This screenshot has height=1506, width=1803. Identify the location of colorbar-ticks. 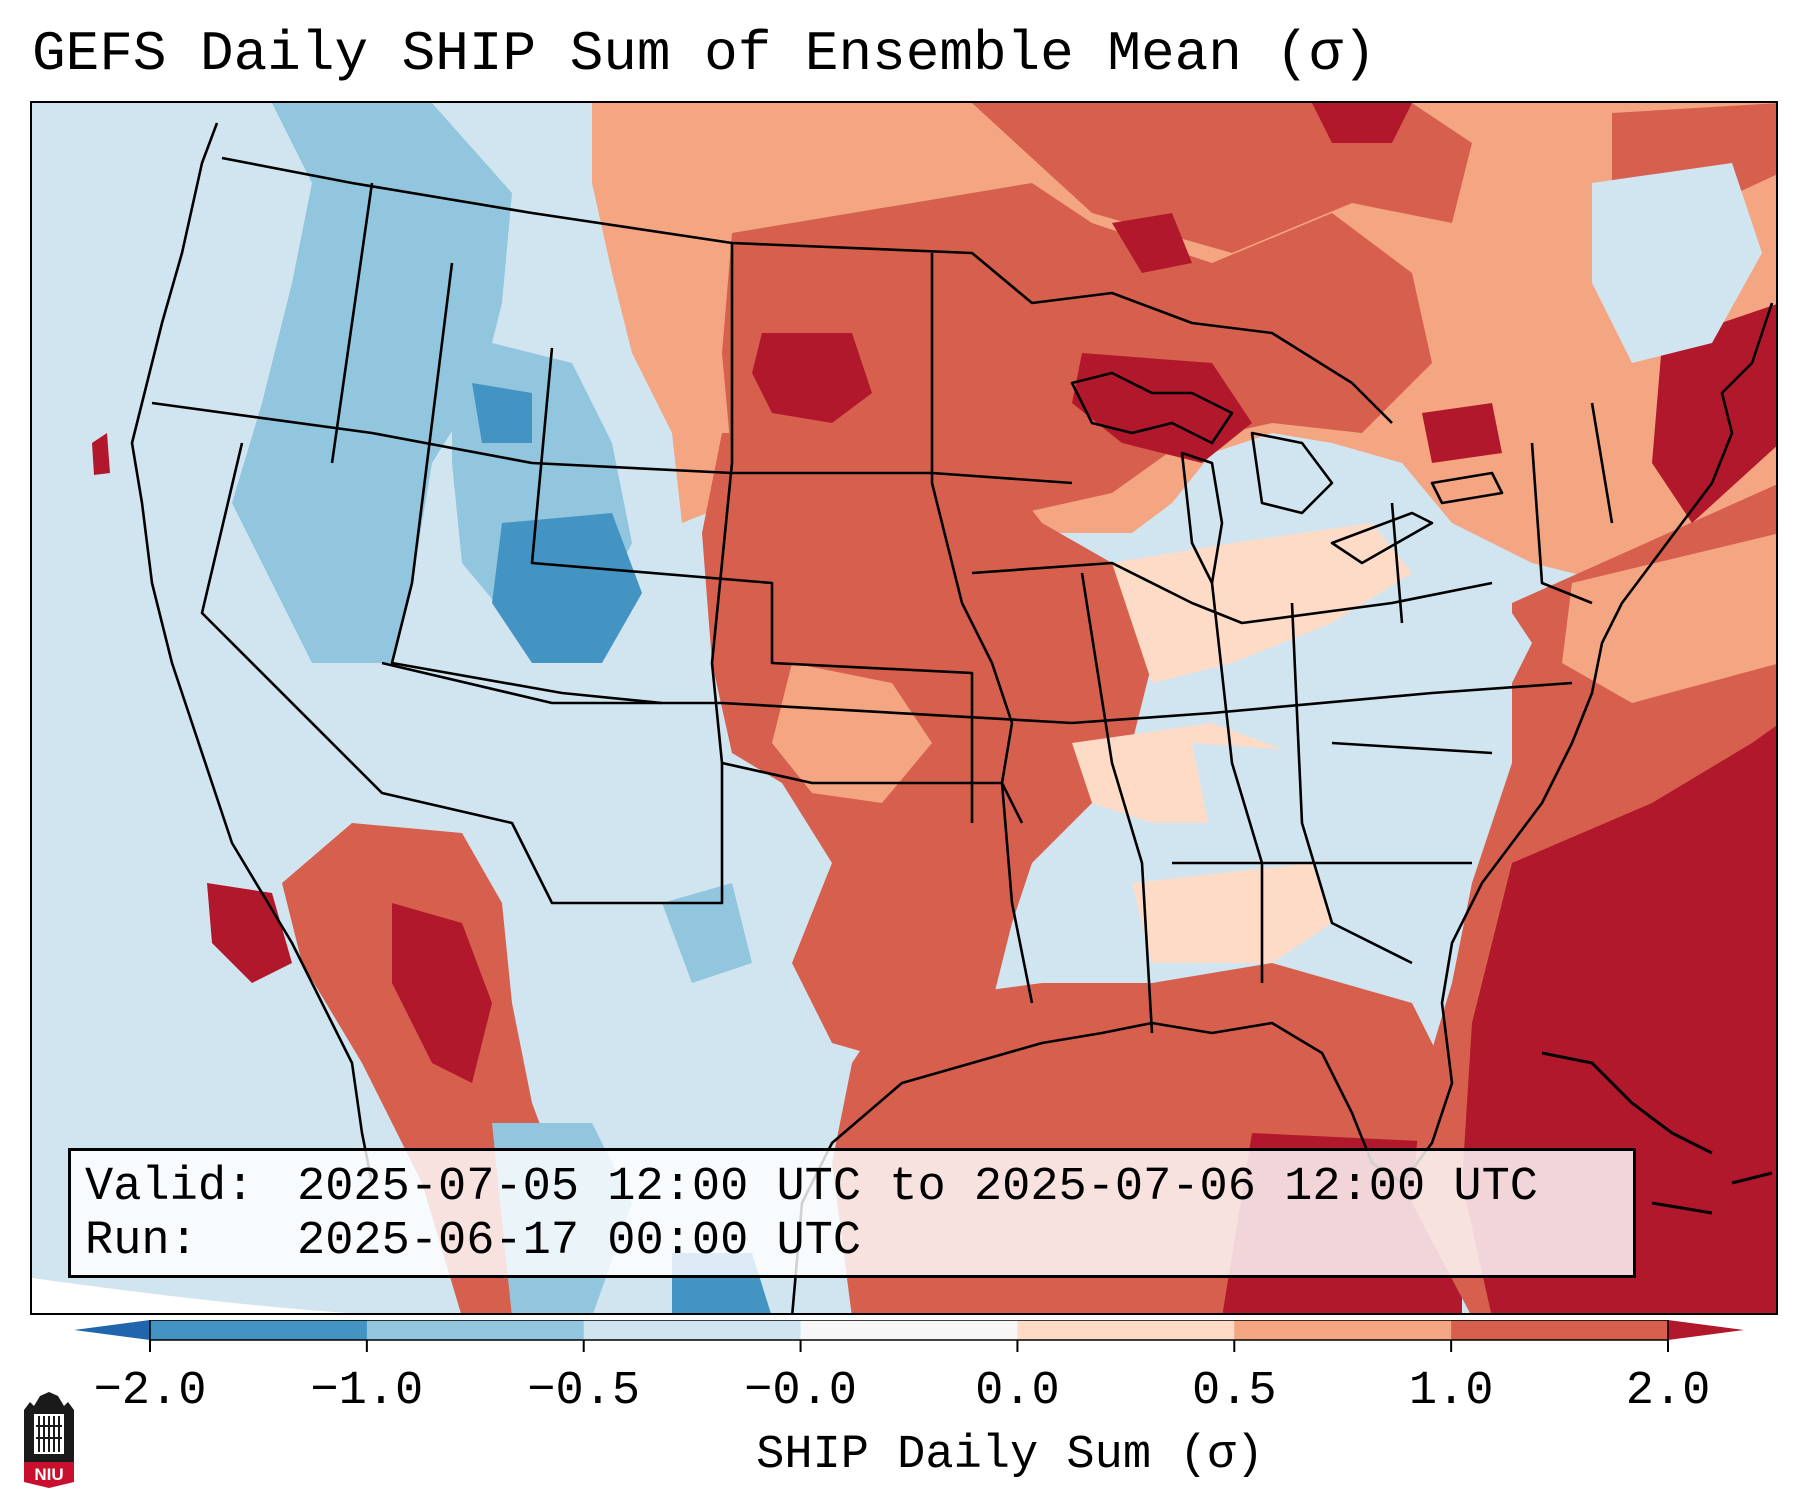
(909, 1346).